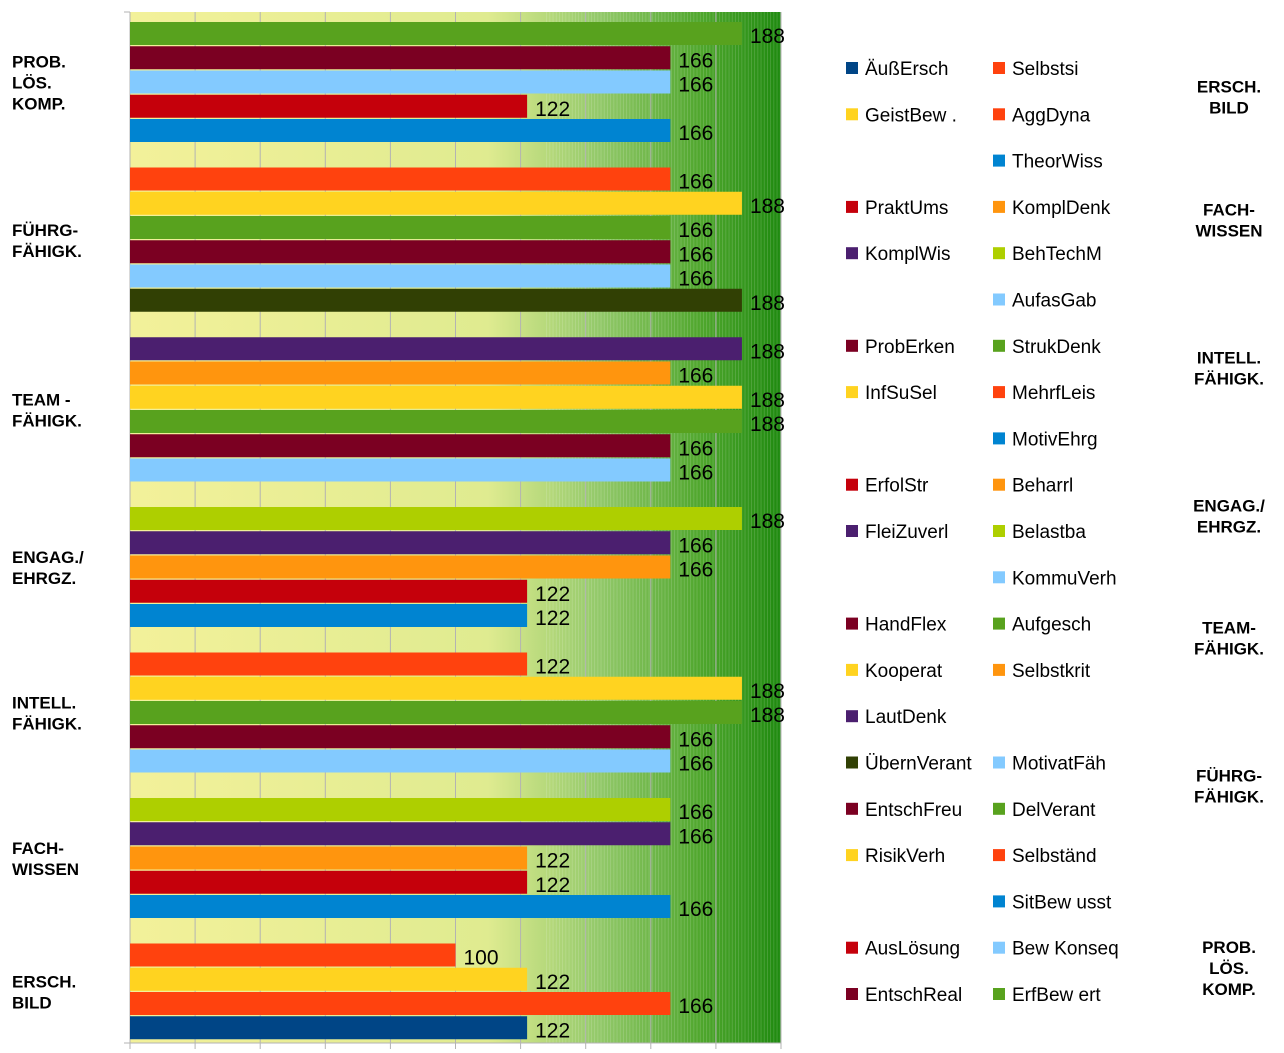  What do you see at coordinates (400, 373) in the screenshot?
I see `bar-selbstkrit` at bounding box center [400, 373].